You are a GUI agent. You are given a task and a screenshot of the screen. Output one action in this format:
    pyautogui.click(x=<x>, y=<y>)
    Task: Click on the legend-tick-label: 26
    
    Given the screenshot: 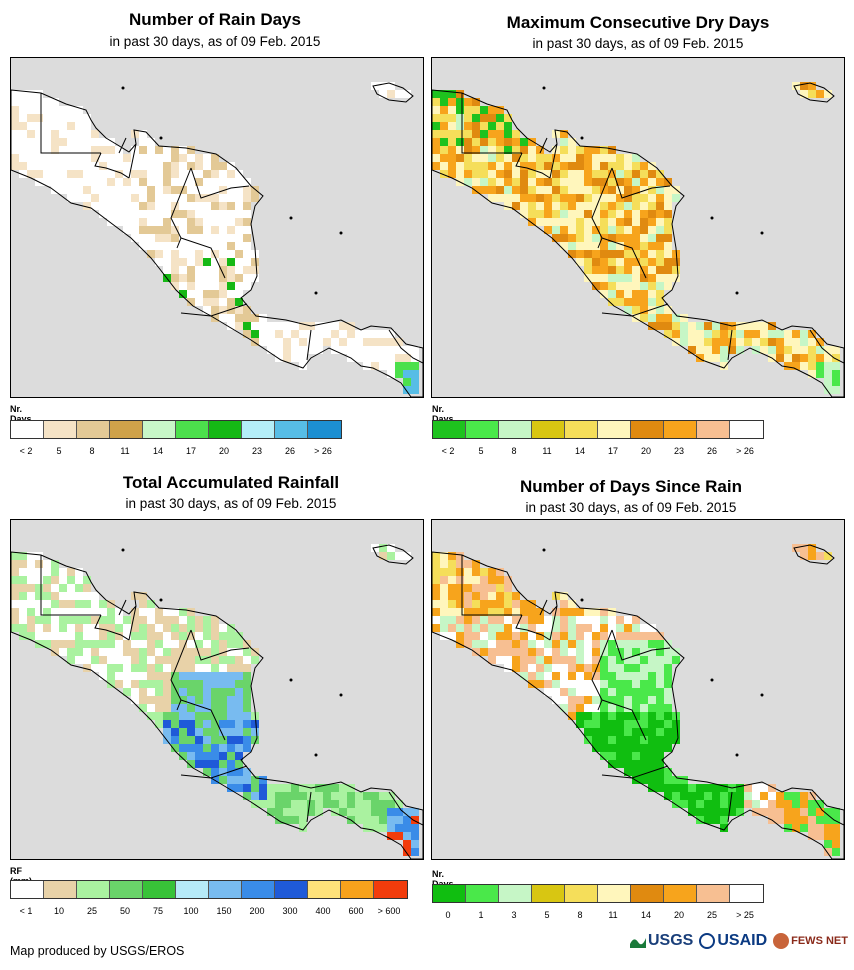 What is the action you would take?
    pyautogui.click(x=712, y=451)
    